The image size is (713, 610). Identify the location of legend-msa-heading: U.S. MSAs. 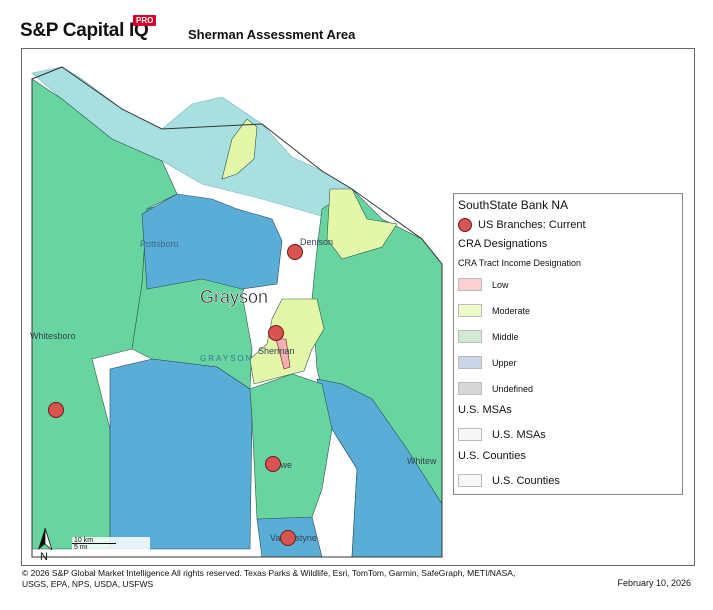
(485, 410).